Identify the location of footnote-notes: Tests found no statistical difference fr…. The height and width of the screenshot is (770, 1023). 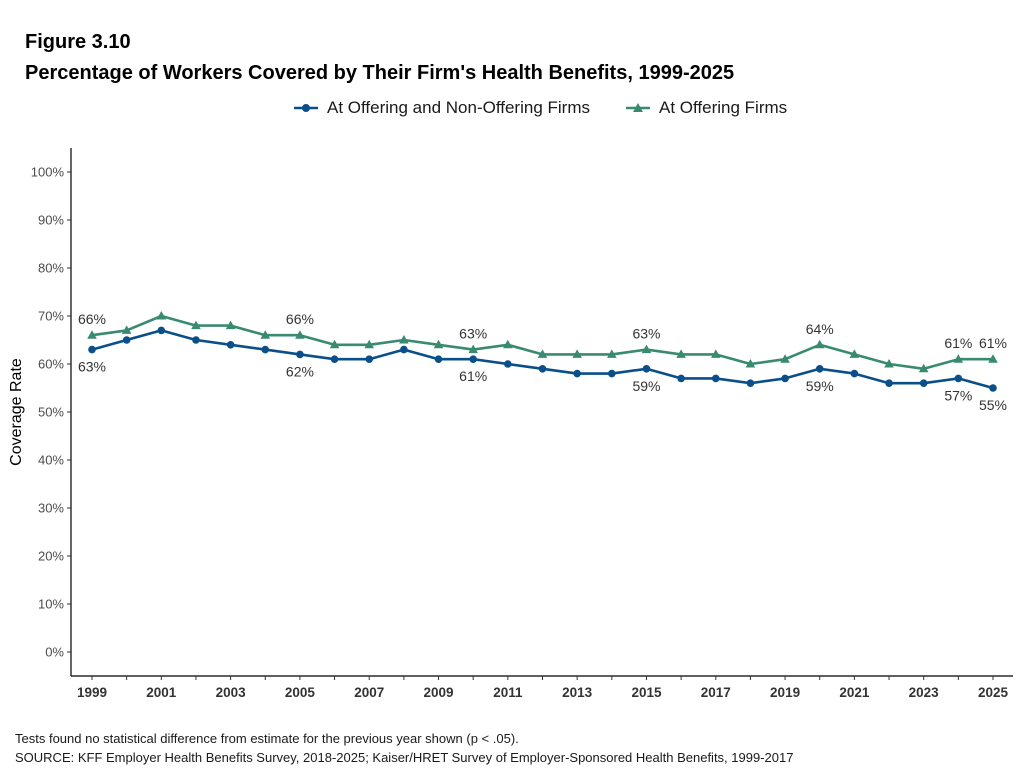
(267, 738).